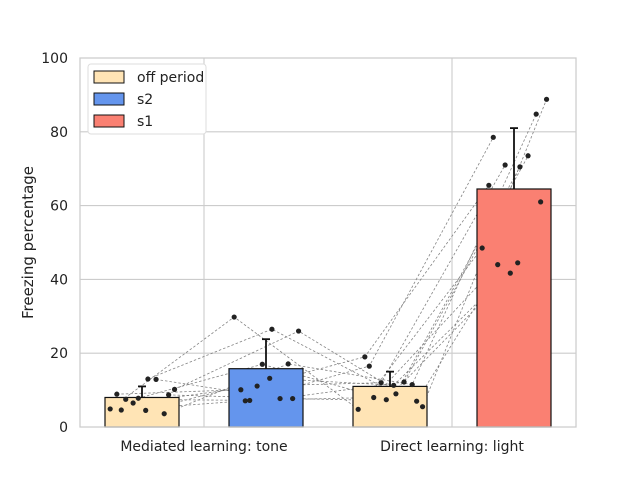 Image resolution: width=640 pixels, height=480 pixels. Describe the element at coordinates (145, 122) in the screenshot. I see `legend-label-2: s1` at that location.